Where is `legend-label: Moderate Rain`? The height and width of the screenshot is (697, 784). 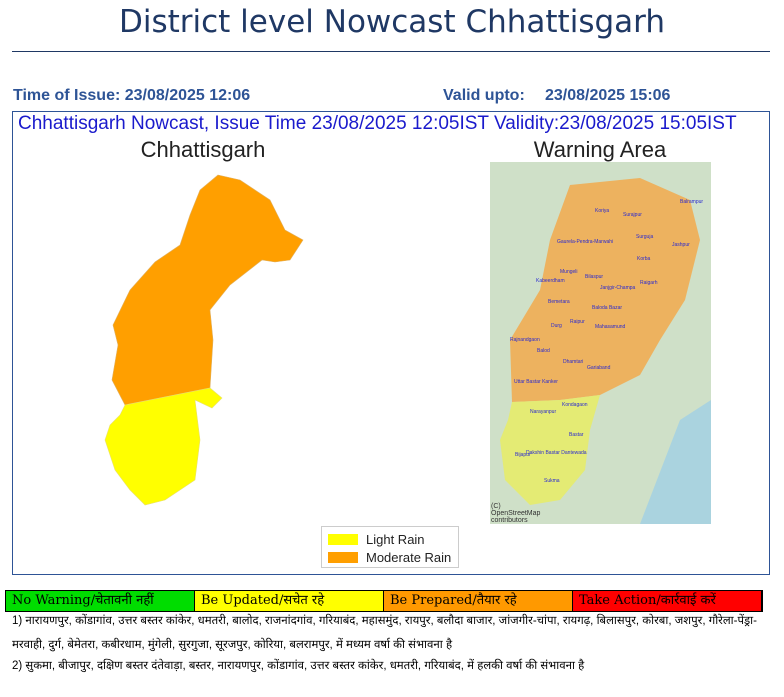
legend-label: Moderate Rain is located at coordinates (409, 557).